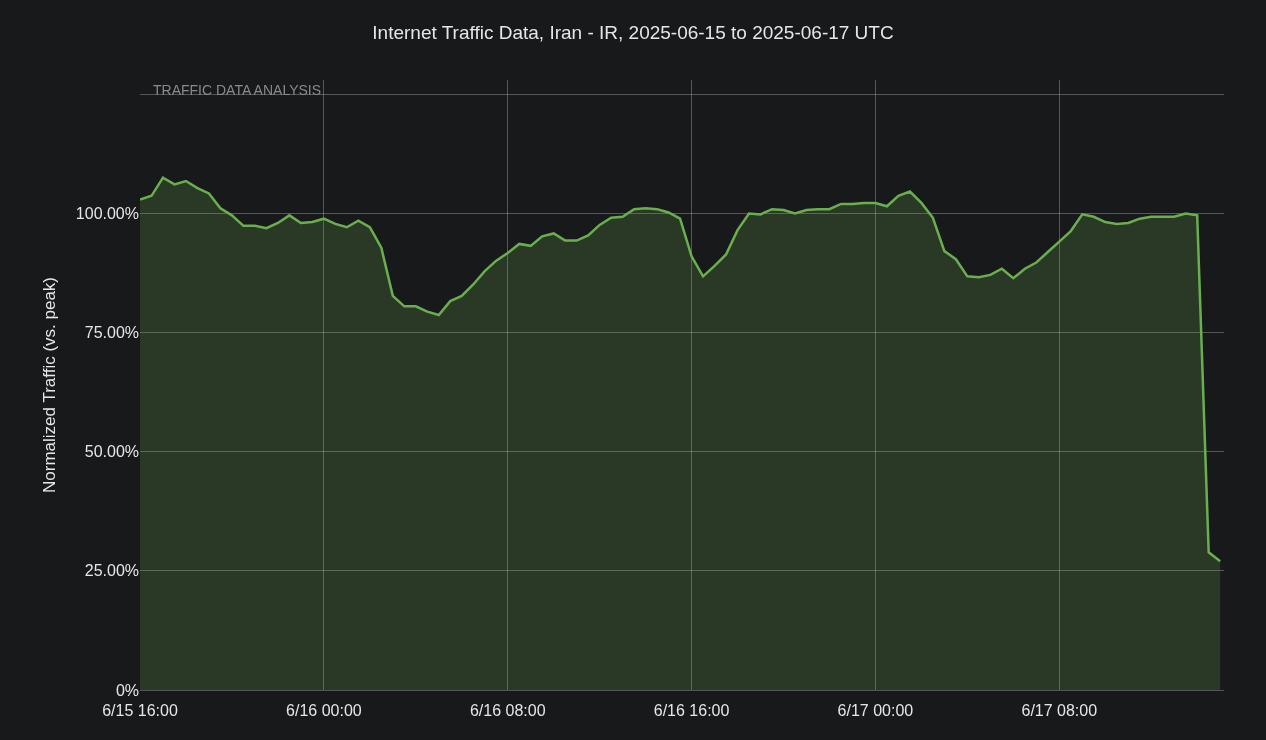 The width and height of the screenshot is (1266, 740). Describe the element at coordinates (127, 690) in the screenshot. I see `y-tick-label: 0%` at that location.